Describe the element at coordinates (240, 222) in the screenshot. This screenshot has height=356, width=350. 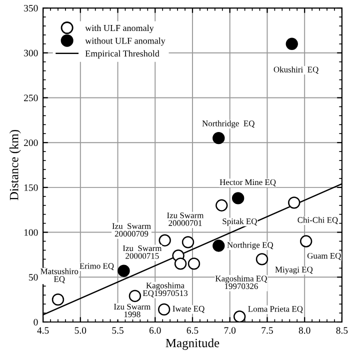
I see `annotation: Spitak EQ` at that location.